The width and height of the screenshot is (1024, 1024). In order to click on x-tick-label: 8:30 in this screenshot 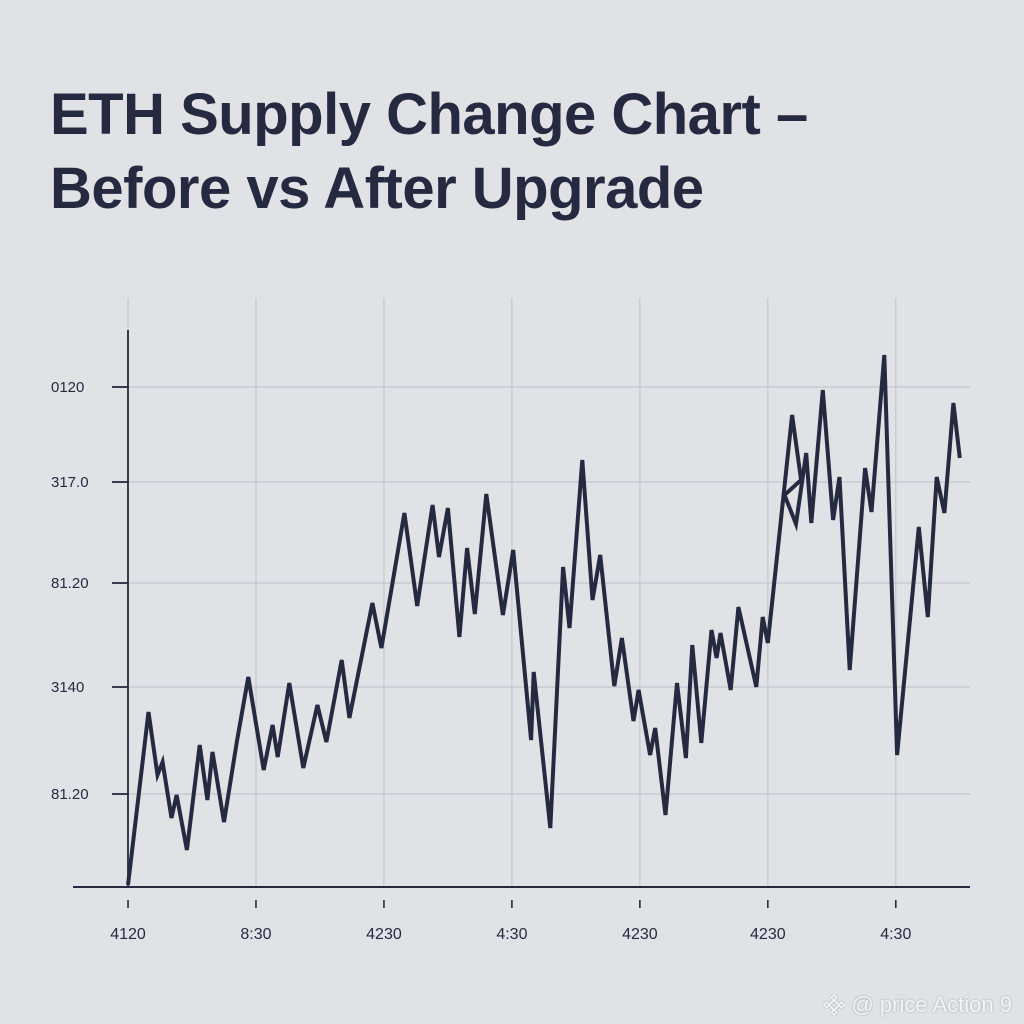, I will do `click(255, 934)`.